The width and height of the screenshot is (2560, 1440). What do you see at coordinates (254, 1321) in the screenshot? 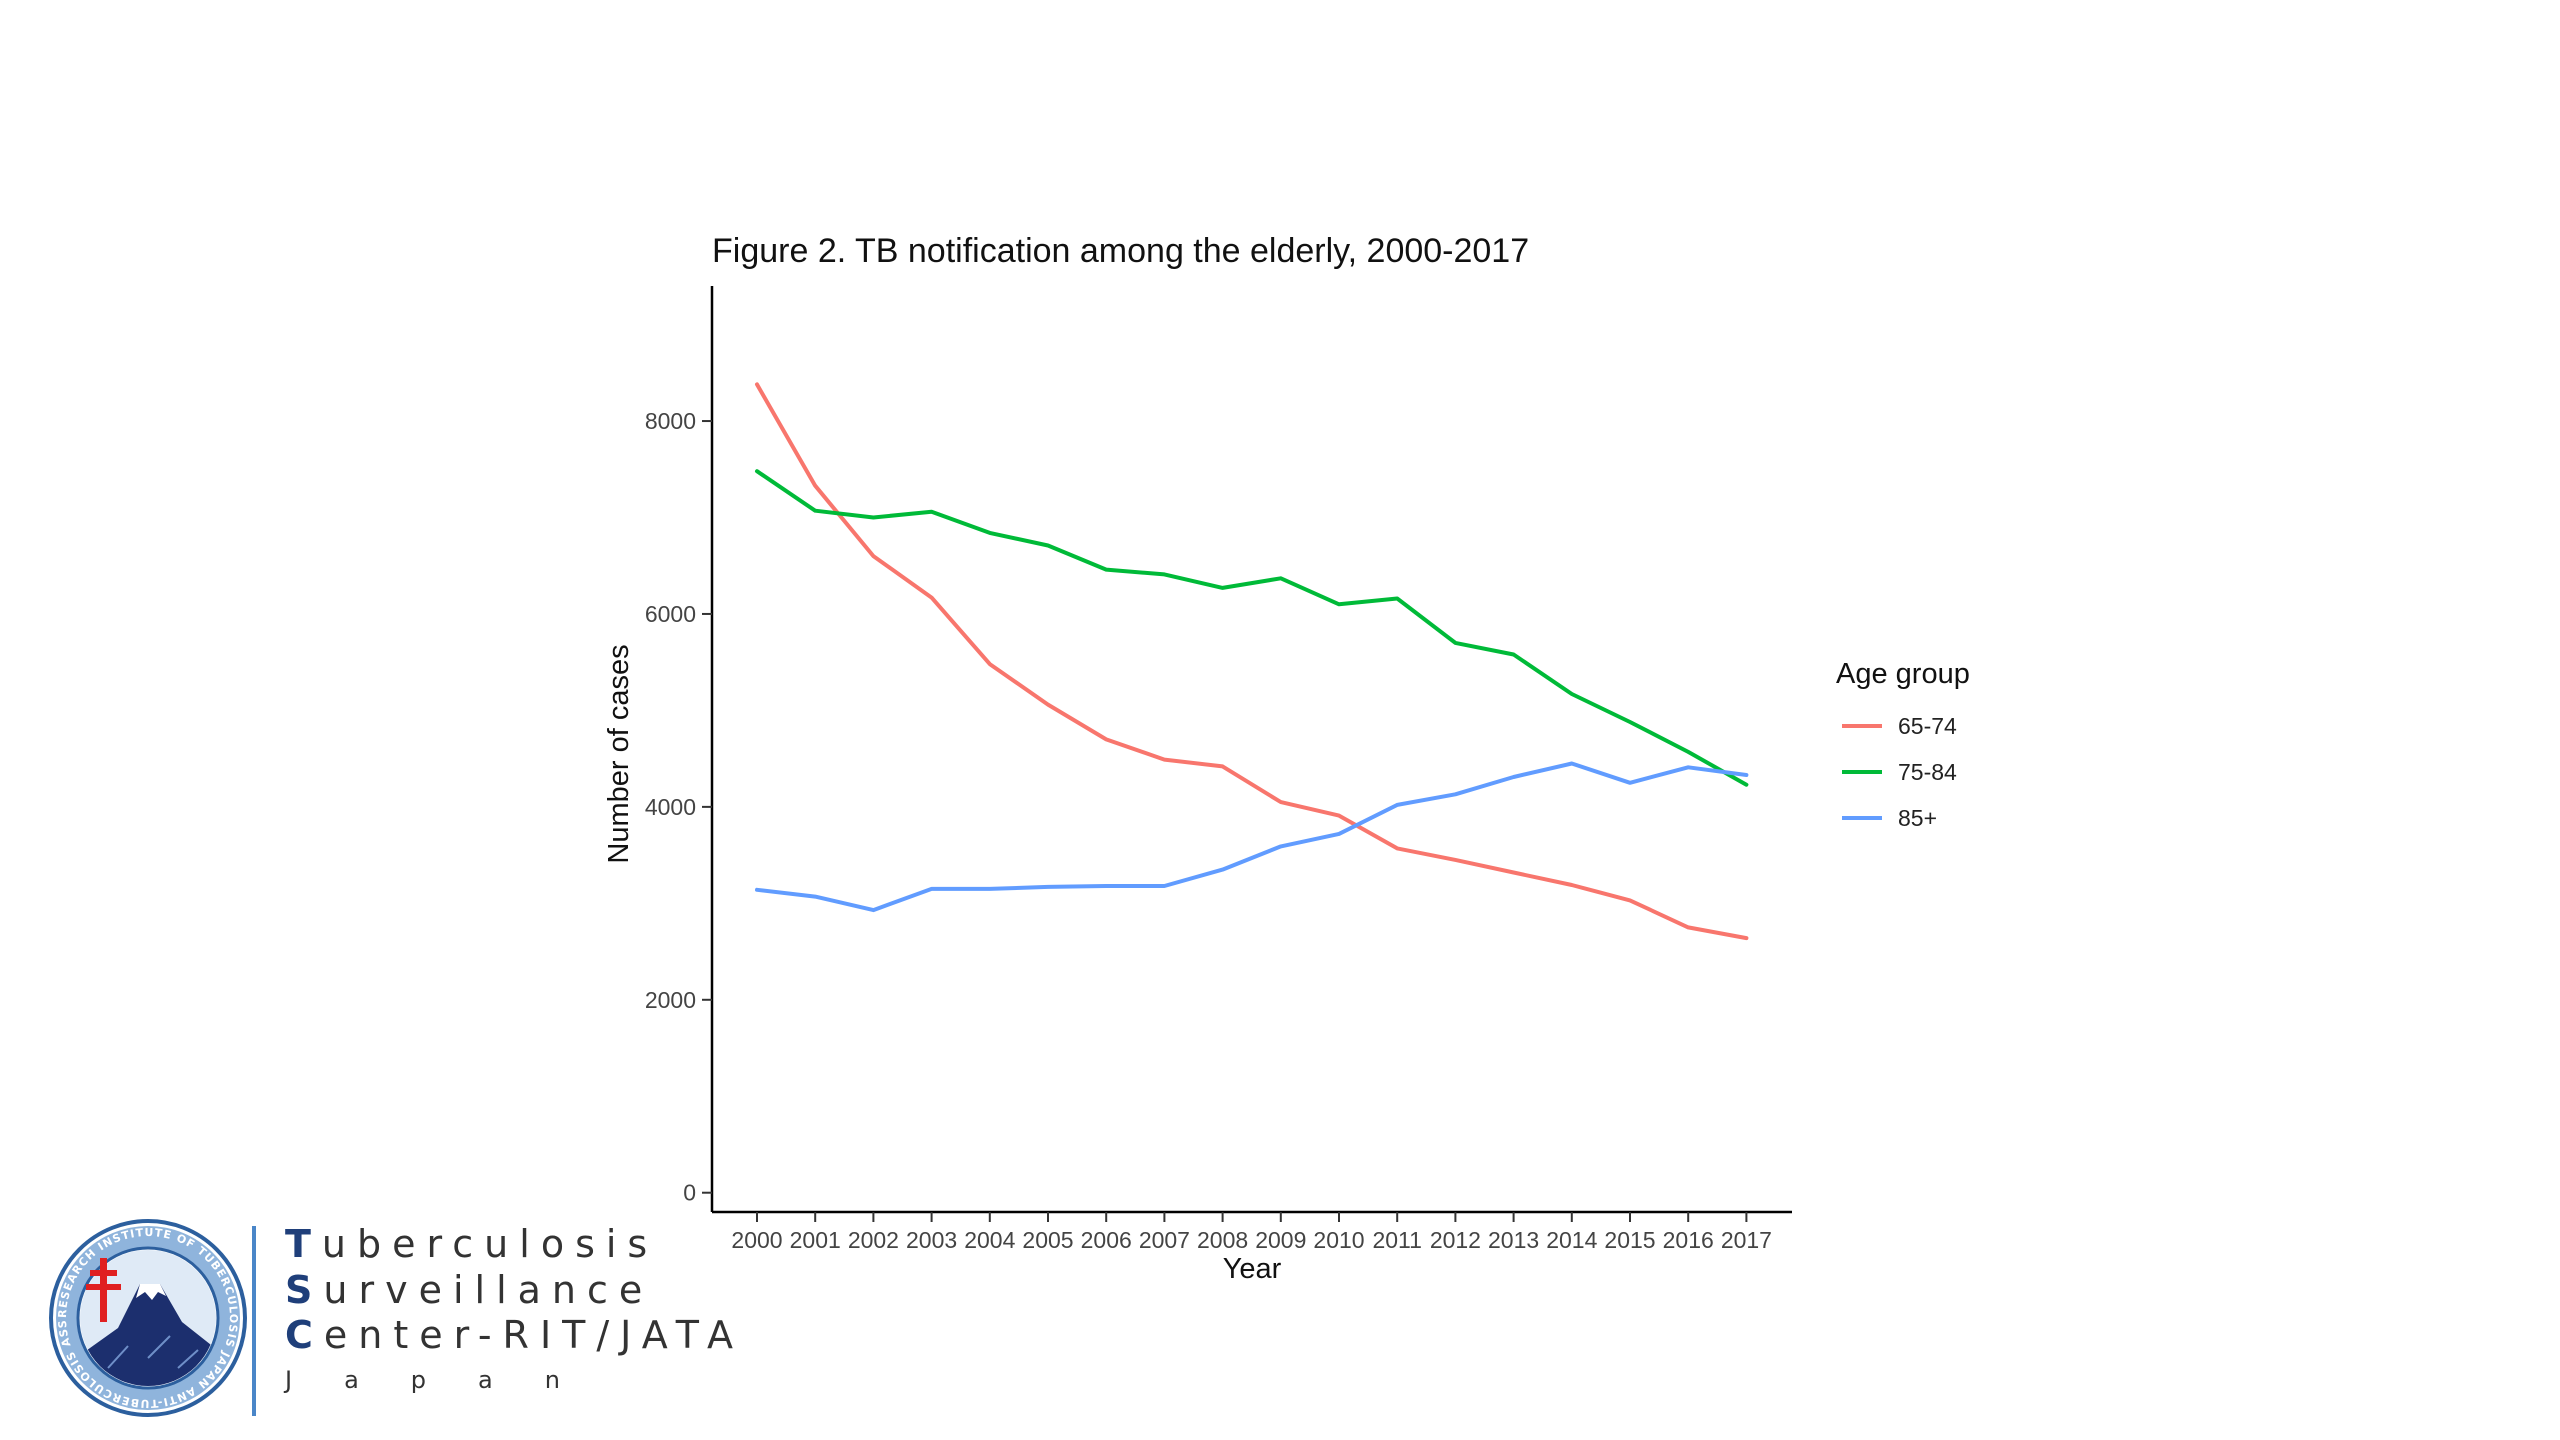
I see `logo-divider` at bounding box center [254, 1321].